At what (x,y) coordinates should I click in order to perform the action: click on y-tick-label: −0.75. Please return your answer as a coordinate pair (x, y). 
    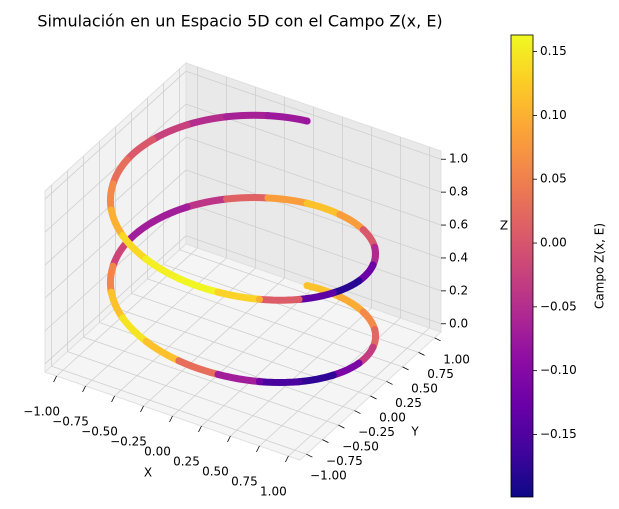
    Looking at the image, I should click on (344, 461).